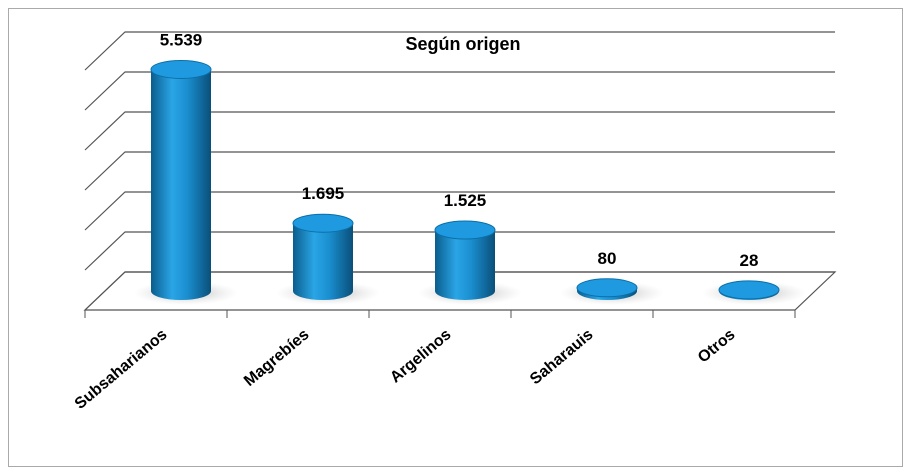 The image size is (912, 475). Describe the element at coordinates (462, 44) in the screenshot. I see `chart-title: Según origen` at that location.